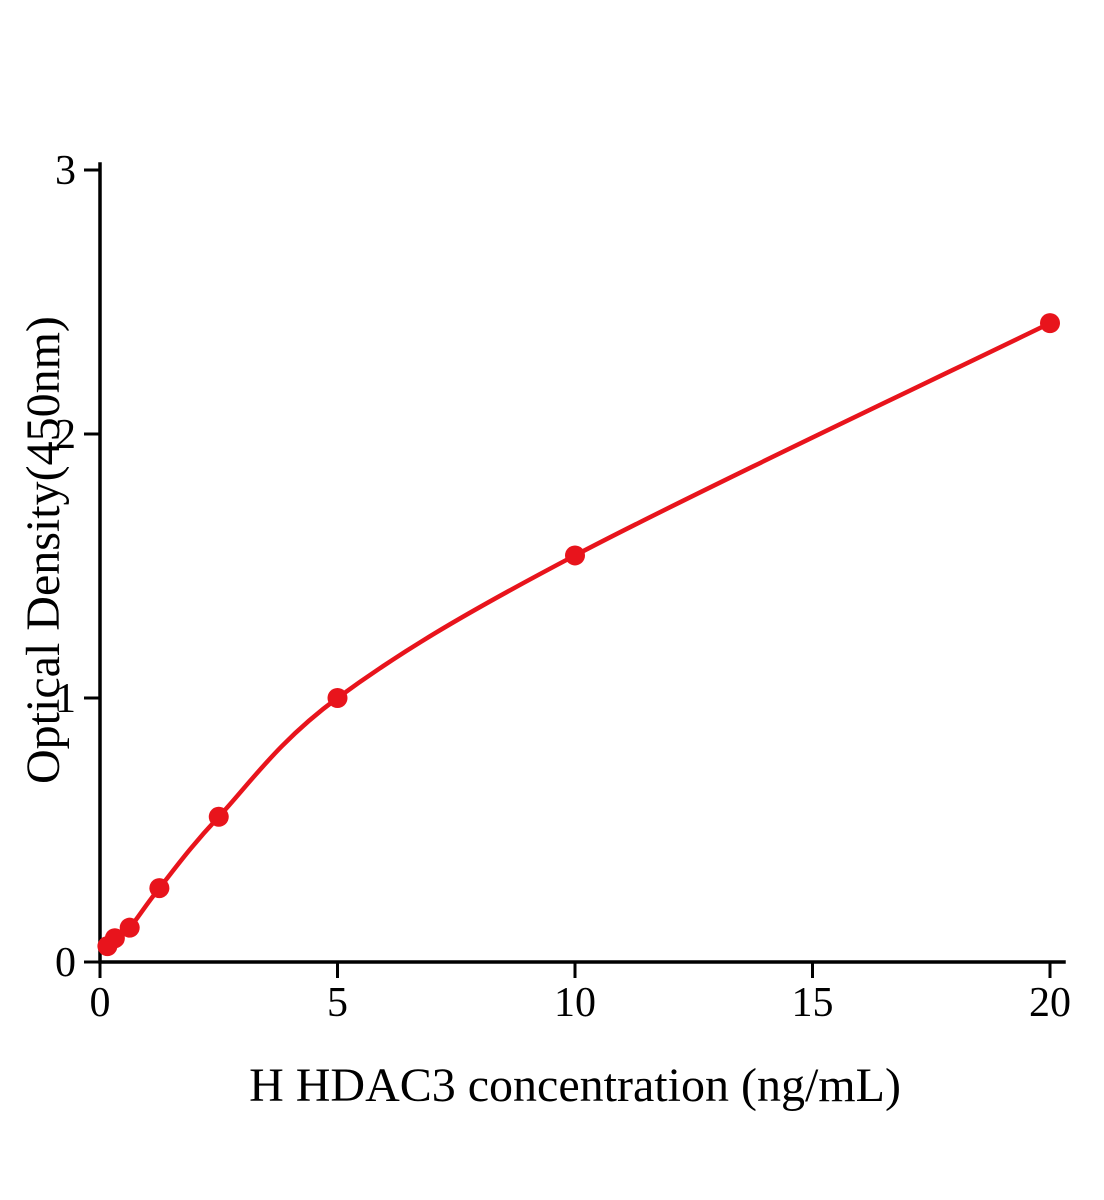 The width and height of the screenshot is (1104, 1200). What do you see at coordinates (65, 171) in the screenshot?
I see `y-tick-label: 3` at bounding box center [65, 171].